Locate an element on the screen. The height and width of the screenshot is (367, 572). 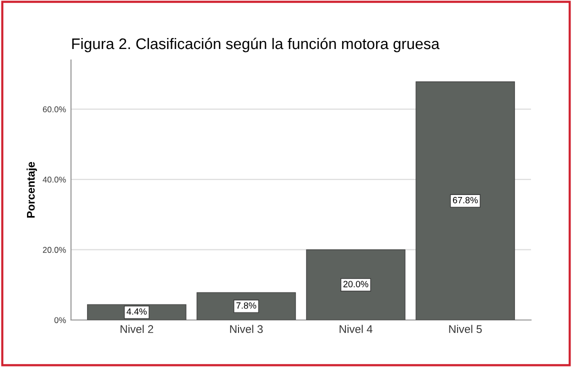
y-axis-title: Porcentaje is located at coordinates (31, 190).